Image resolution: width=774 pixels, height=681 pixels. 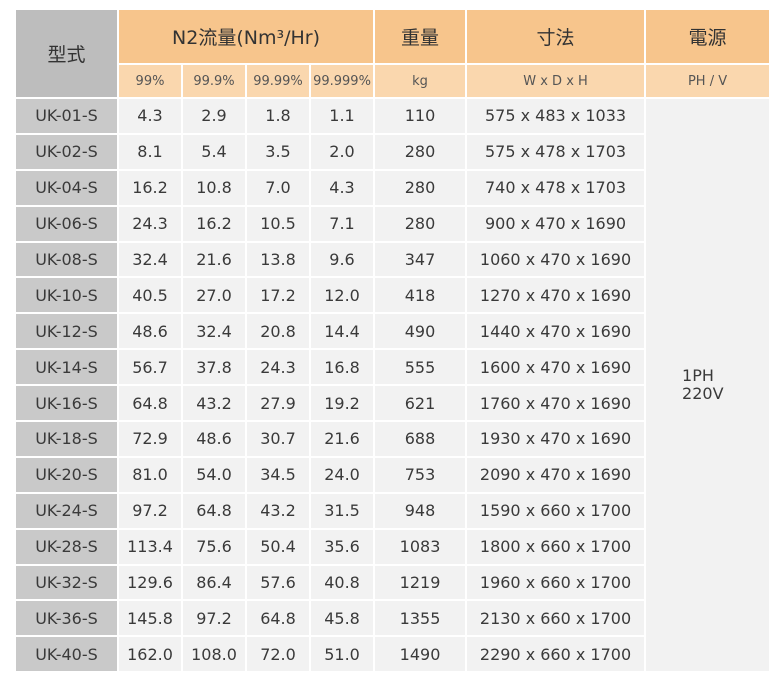 I want to click on flow-99-9-cell: 75.6, so click(x=214, y=546).